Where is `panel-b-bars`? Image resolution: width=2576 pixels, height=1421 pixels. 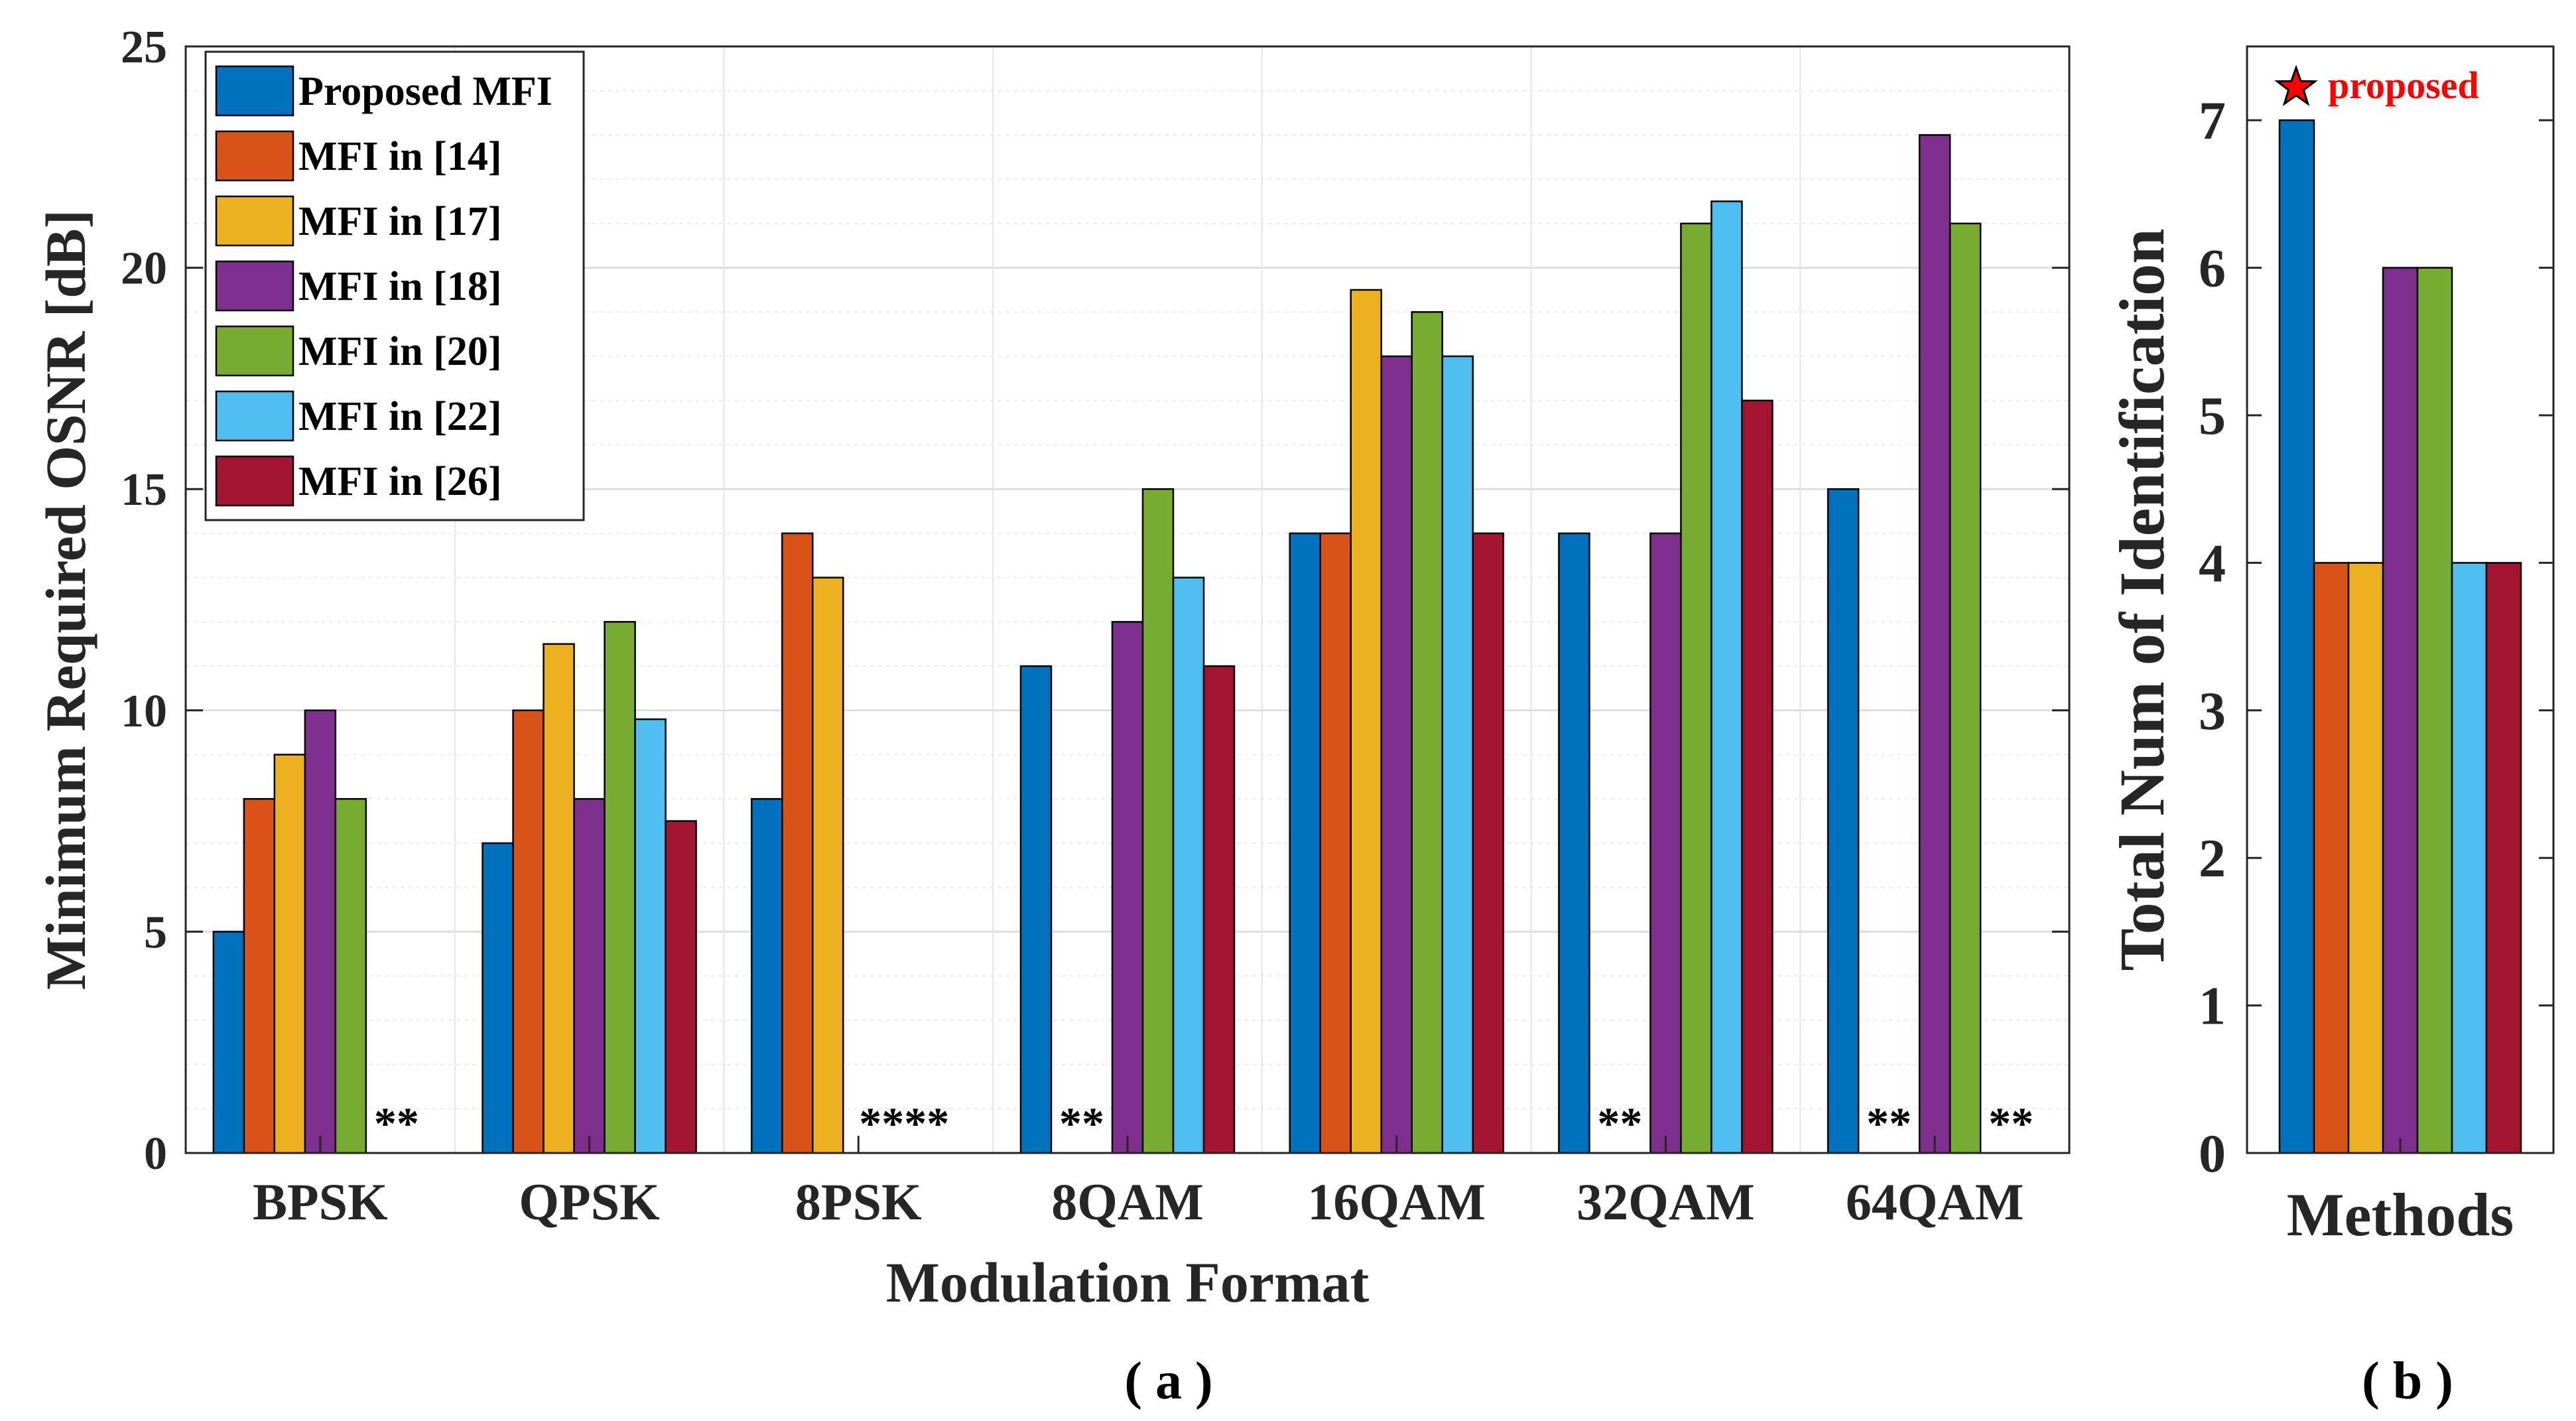
panel-b-bars is located at coordinates (2400, 636).